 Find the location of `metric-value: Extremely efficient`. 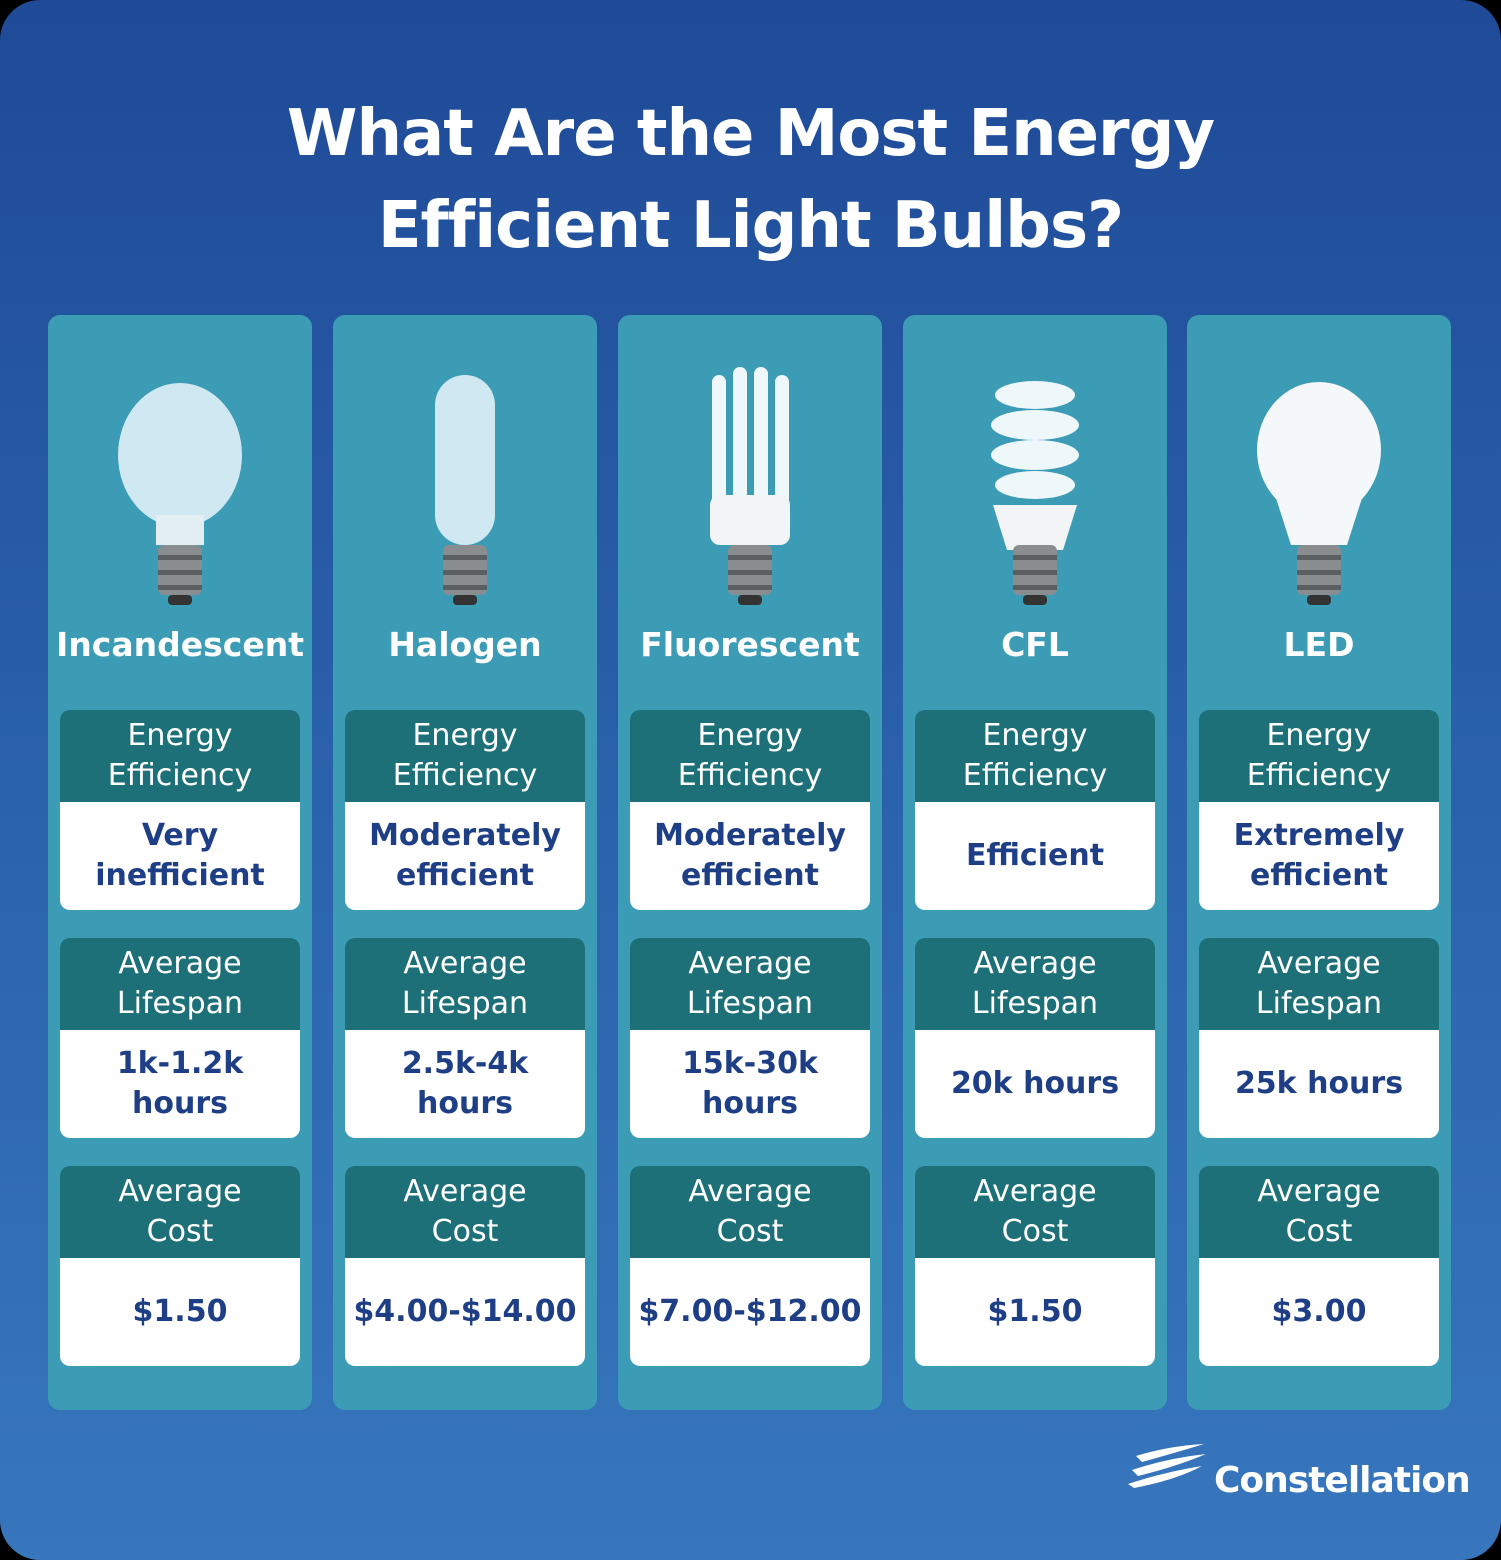

metric-value: Extremely efficient is located at coordinates (1319, 856).